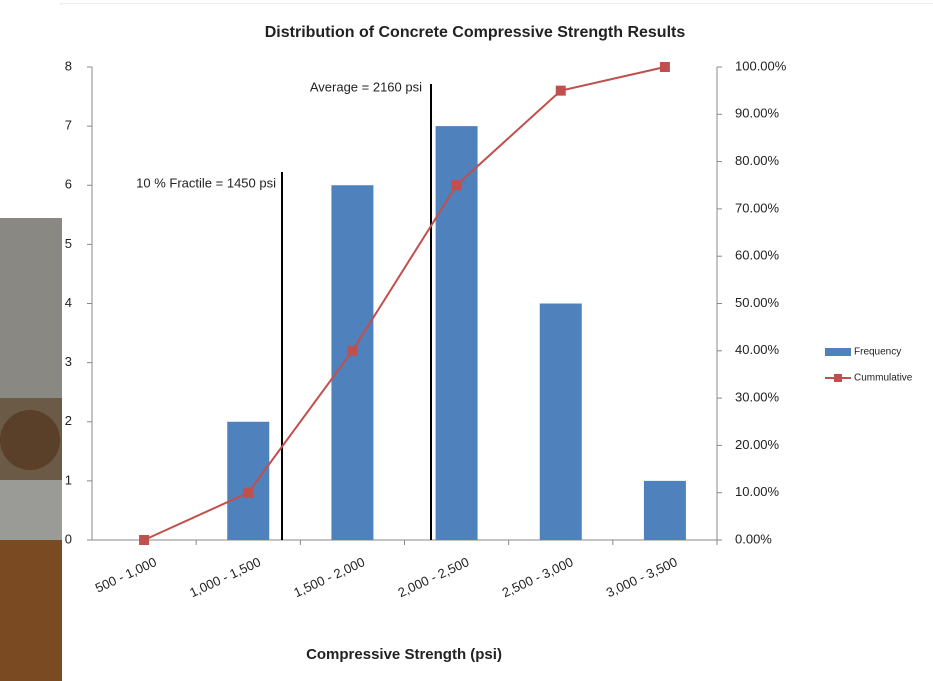  Describe the element at coordinates (838, 352) in the screenshot. I see `legend-swatch` at that location.